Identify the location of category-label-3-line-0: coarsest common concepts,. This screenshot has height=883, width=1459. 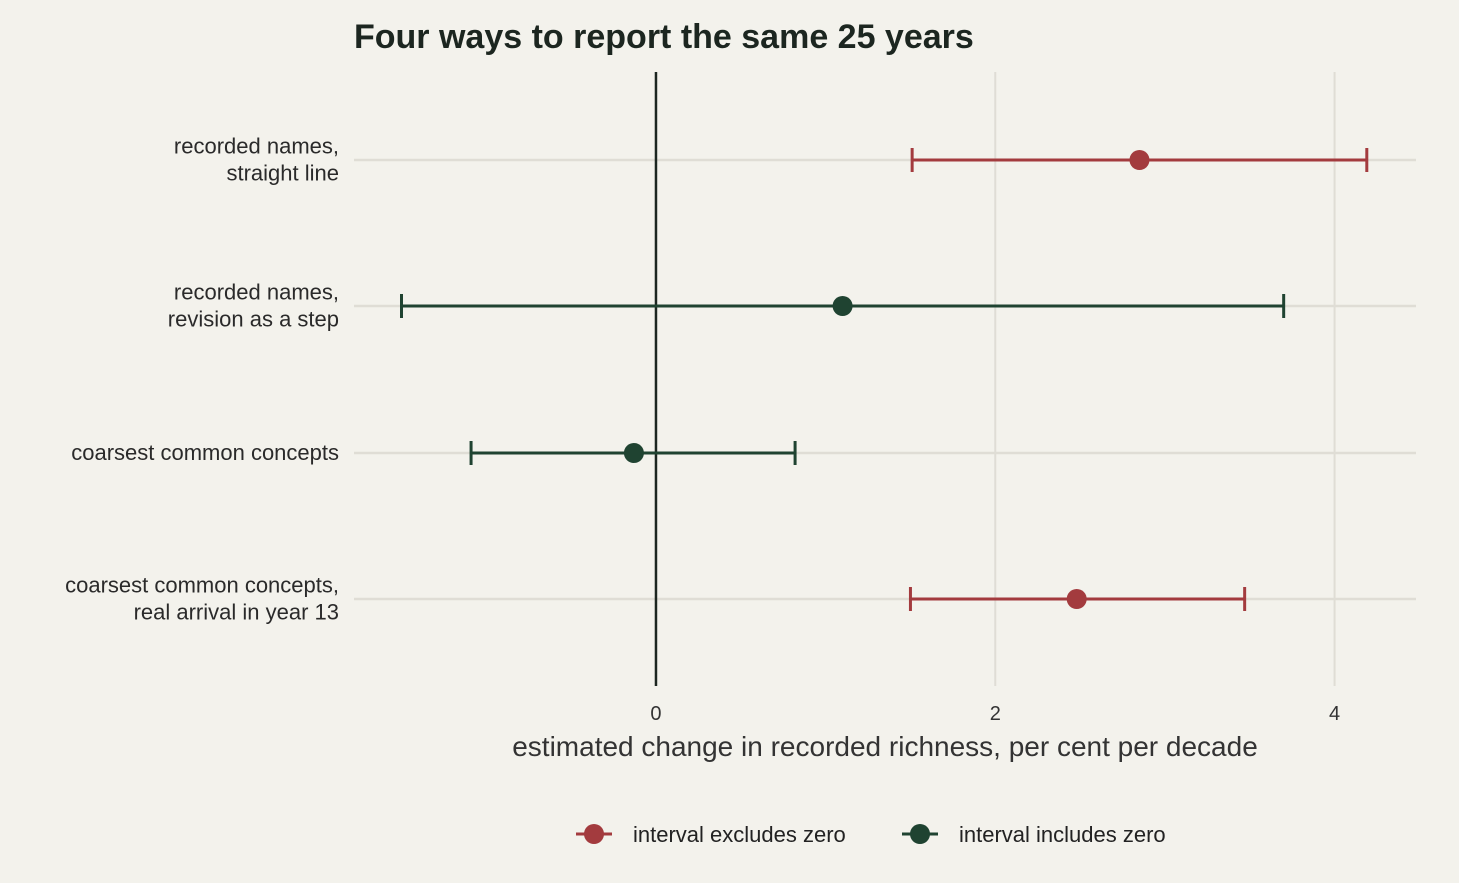
(202, 585).